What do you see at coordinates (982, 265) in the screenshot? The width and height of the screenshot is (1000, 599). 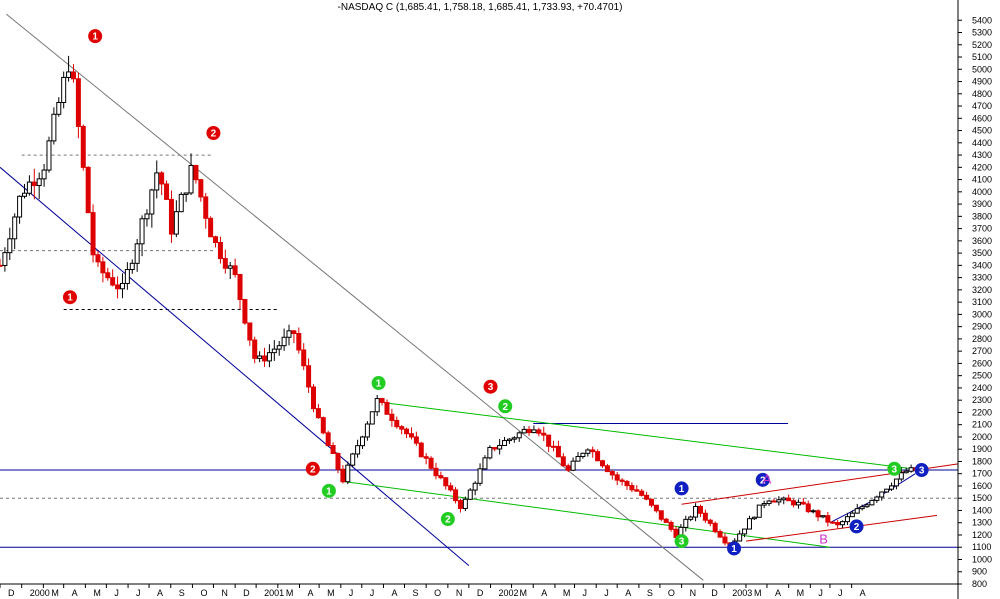 I see `y-tick-label: 3400` at bounding box center [982, 265].